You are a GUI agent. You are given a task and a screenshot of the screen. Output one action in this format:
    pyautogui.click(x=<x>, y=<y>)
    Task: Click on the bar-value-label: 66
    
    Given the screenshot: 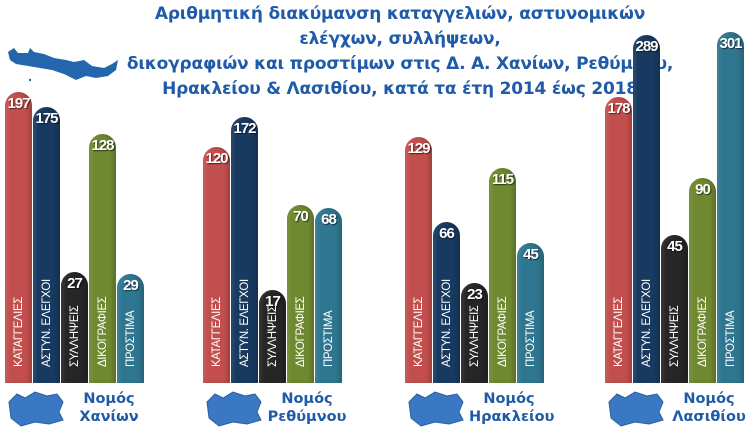 What is the action you would take?
    pyautogui.click(x=447, y=233)
    